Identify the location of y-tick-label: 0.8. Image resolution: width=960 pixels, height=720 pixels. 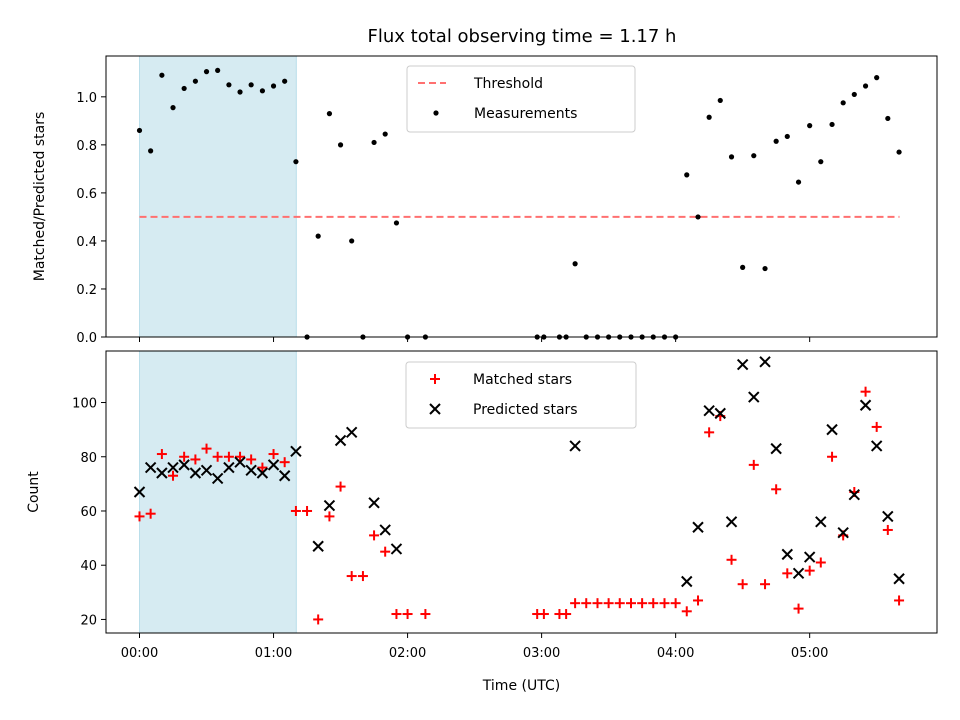
(86, 146).